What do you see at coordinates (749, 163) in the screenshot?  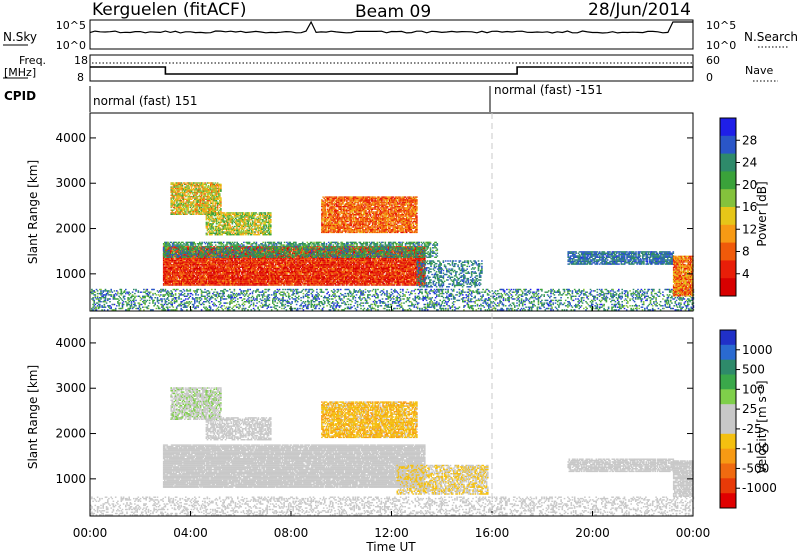 I see `colorbar-tick-label: 24` at bounding box center [749, 163].